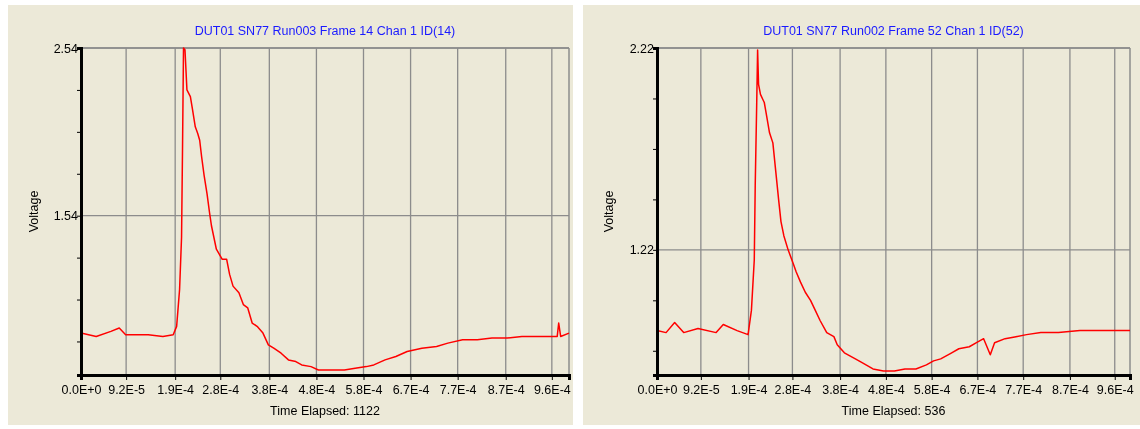  Describe the element at coordinates (642, 48) in the screenshot. I see `y-tick-label: 2.22` at that location.